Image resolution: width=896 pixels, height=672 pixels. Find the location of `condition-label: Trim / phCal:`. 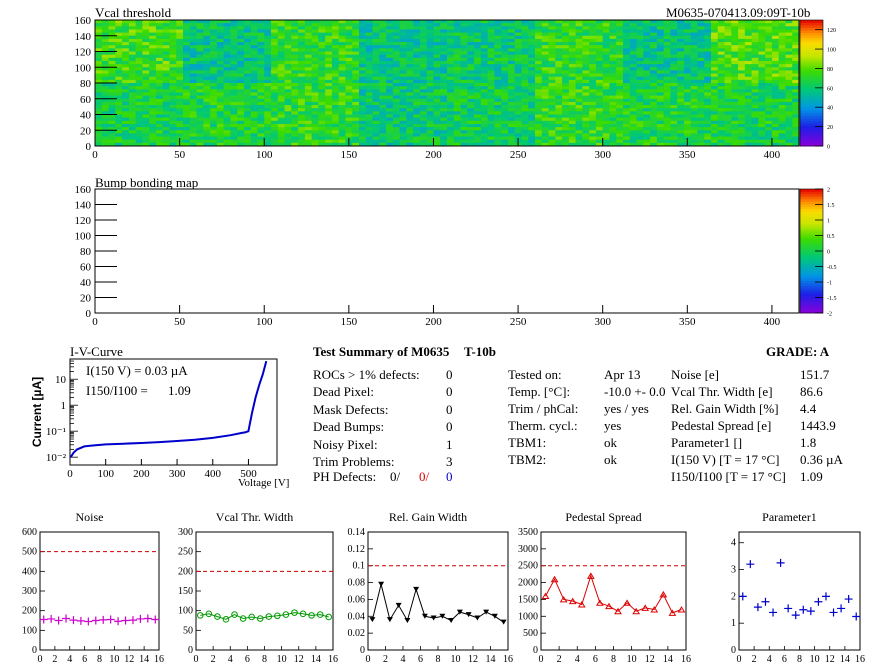

condition-label: Trim / phCal: is located at coordinates (543, 408).